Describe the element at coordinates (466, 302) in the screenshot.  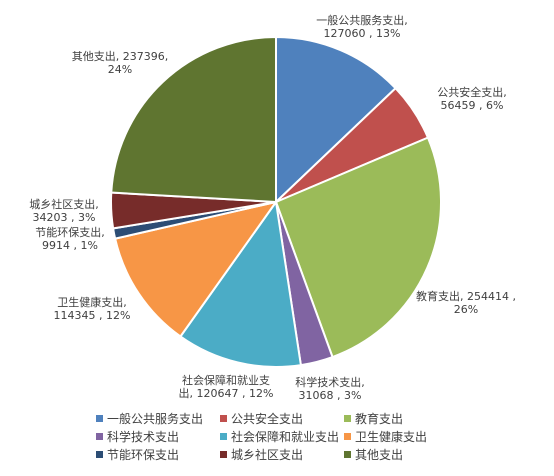
I see `data-label: 教育支出, 254414 , 26%` at that location.